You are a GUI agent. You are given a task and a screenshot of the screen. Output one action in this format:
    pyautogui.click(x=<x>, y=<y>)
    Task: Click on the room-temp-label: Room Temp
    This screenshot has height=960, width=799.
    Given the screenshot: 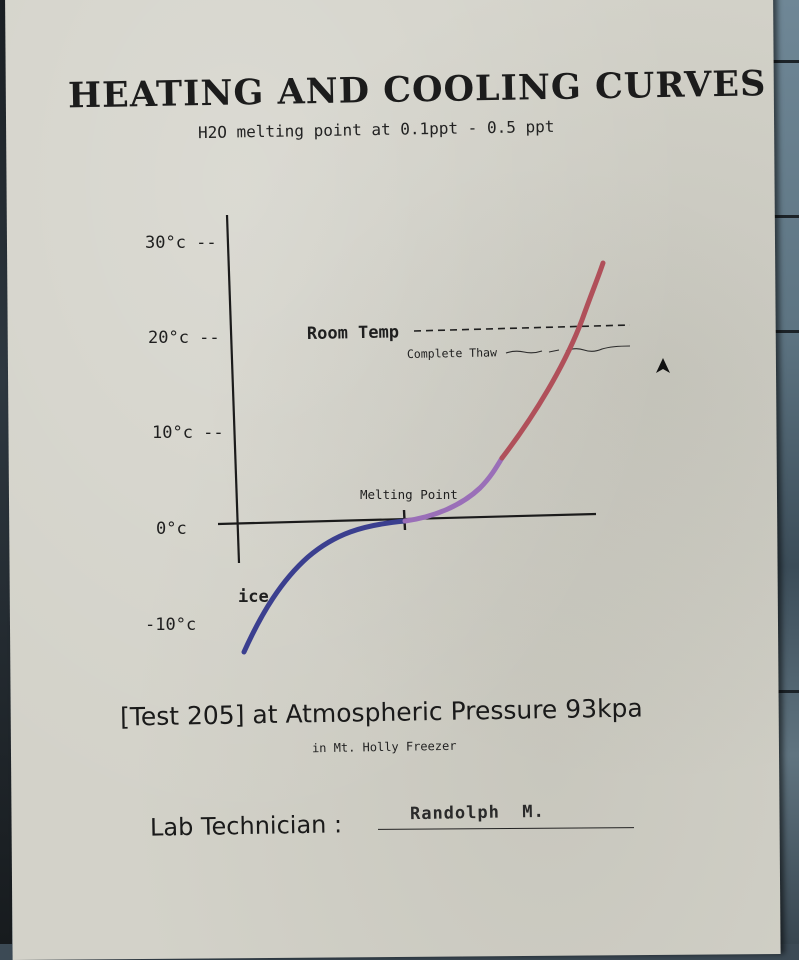 What is the action you would take?
    pyautogui.click(x=353, y=333)
    